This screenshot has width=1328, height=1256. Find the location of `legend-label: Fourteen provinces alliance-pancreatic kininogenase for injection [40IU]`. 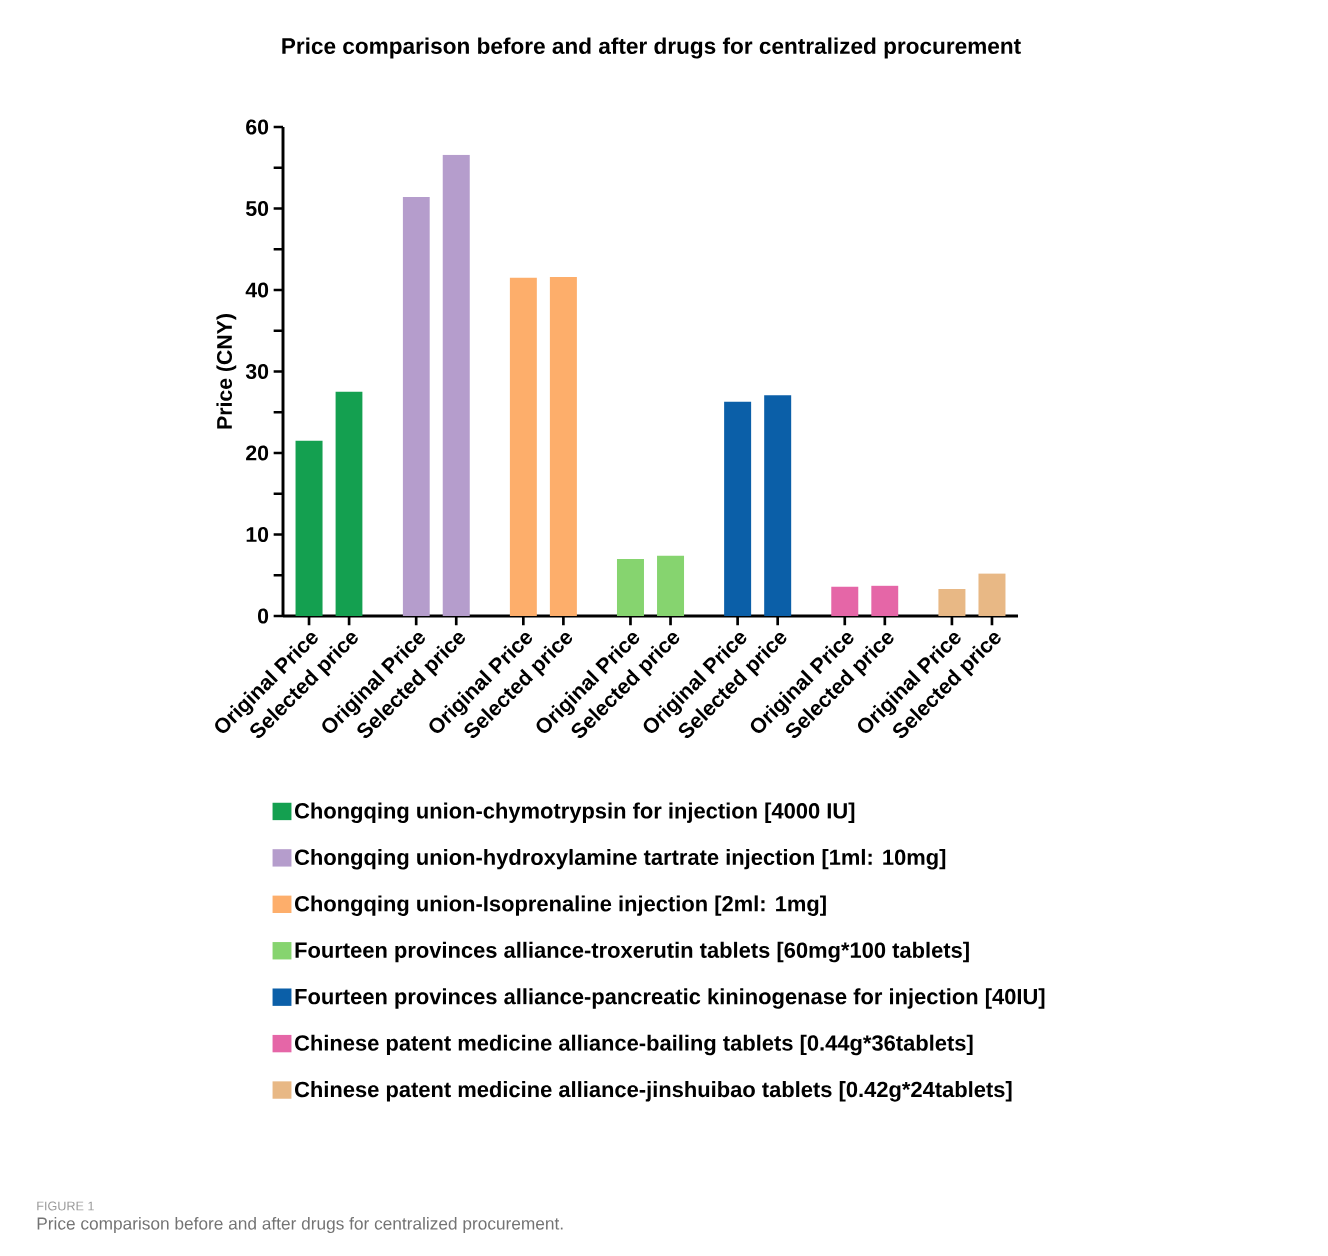

legend-label: Fourteen provinces alliance-pancreatic kininogenase for injection [40IU] is located at coordinates (670, 998).